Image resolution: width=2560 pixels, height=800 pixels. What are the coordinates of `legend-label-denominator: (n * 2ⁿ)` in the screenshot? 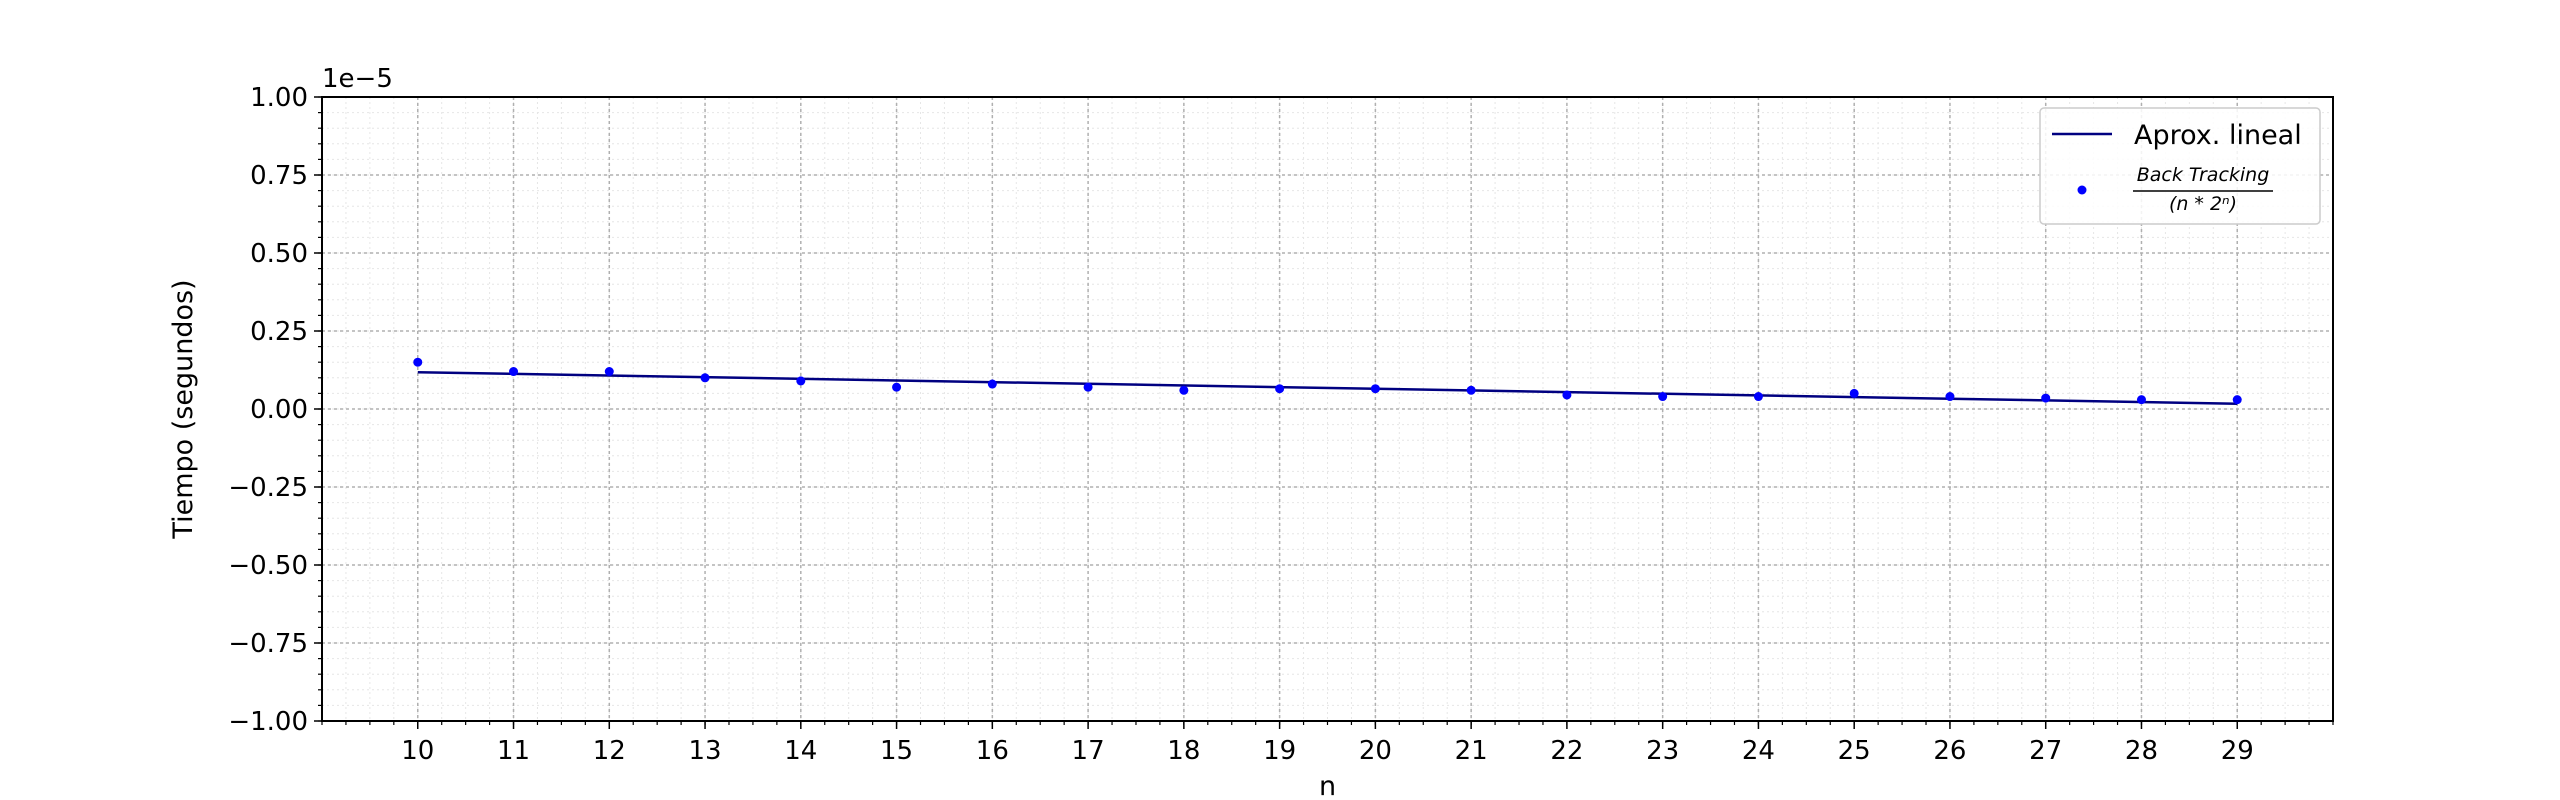 It's located at (2203, 204).